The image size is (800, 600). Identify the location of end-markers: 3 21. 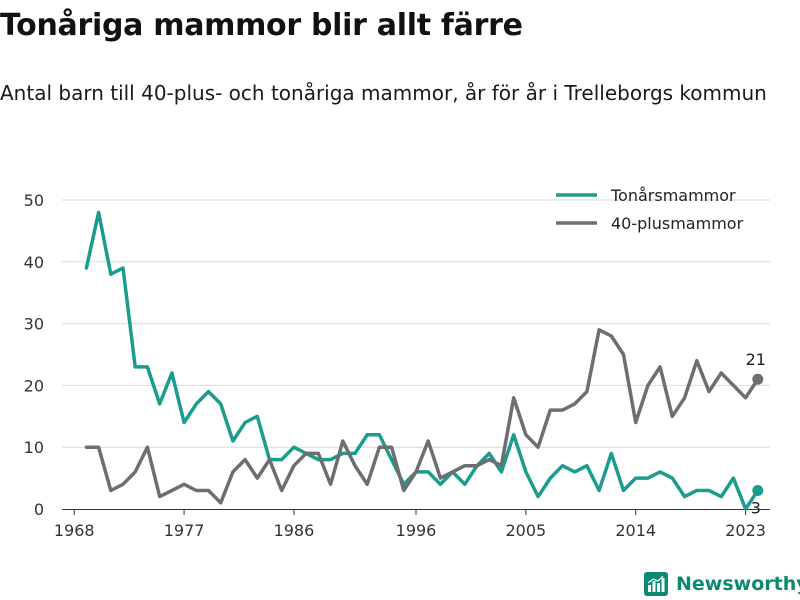
(756, 433).